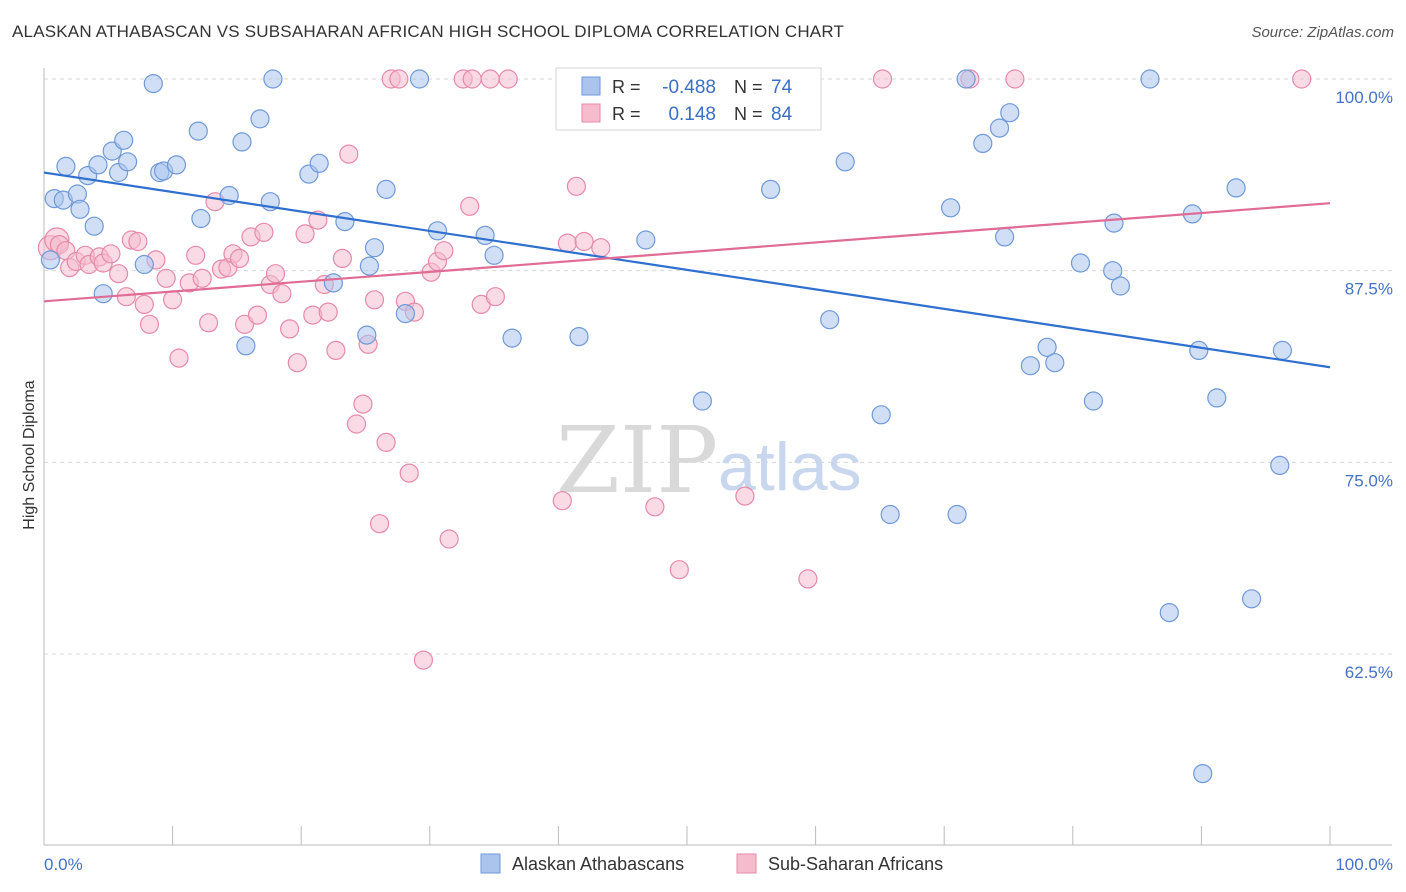  What do you see at coordinates (1369, 289) in the screenshot?
I see `y-tick-label-2: 87.5%` at bounding box center [1369, 289].